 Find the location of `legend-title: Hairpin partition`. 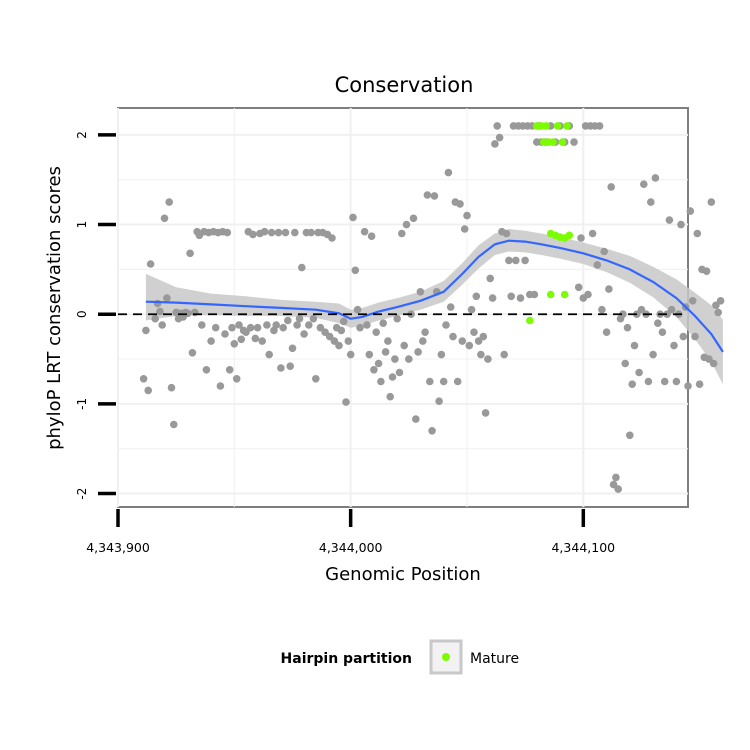

legend-title: Hairpin partition is located at coordinates (346, 659).